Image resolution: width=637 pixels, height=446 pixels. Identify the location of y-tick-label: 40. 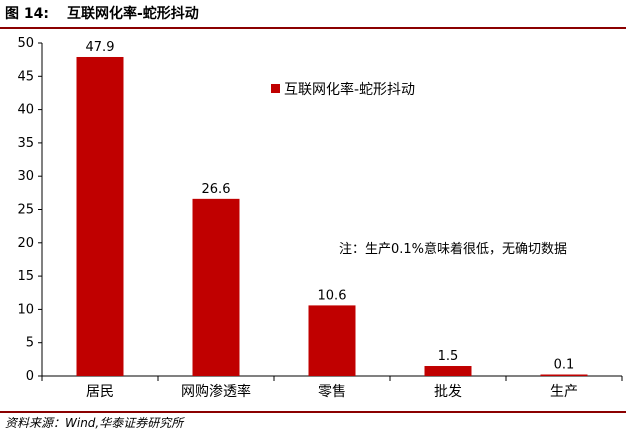
(25, 110).